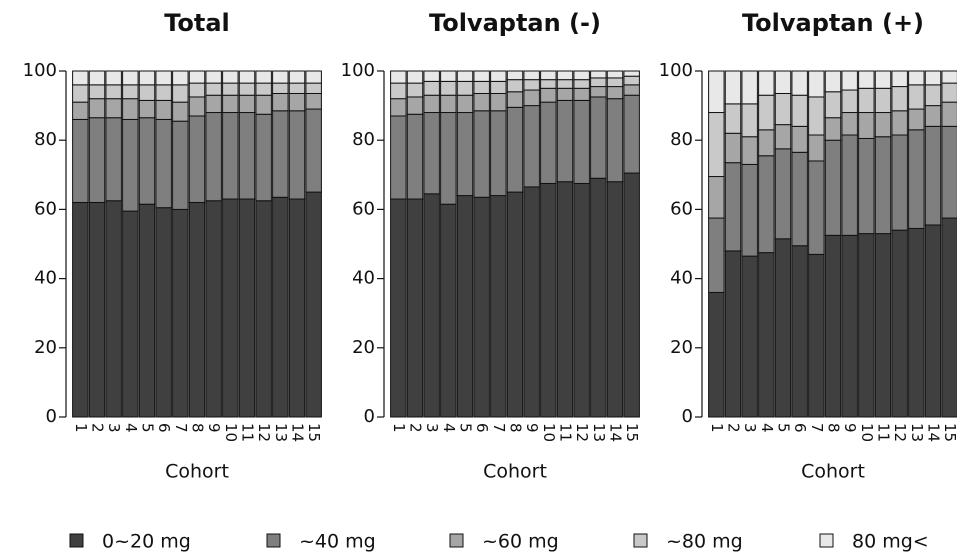  I want to click on legend-label: 0~20 mg, so click(146, 542).